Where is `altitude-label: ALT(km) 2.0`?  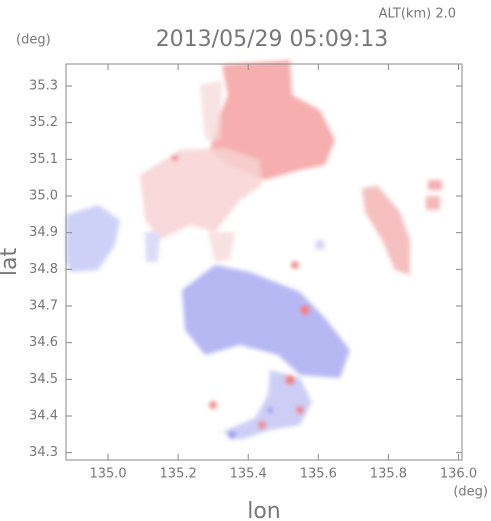 altitude-label: ALT(km) 2.0 is located at coordinates (417, 14).